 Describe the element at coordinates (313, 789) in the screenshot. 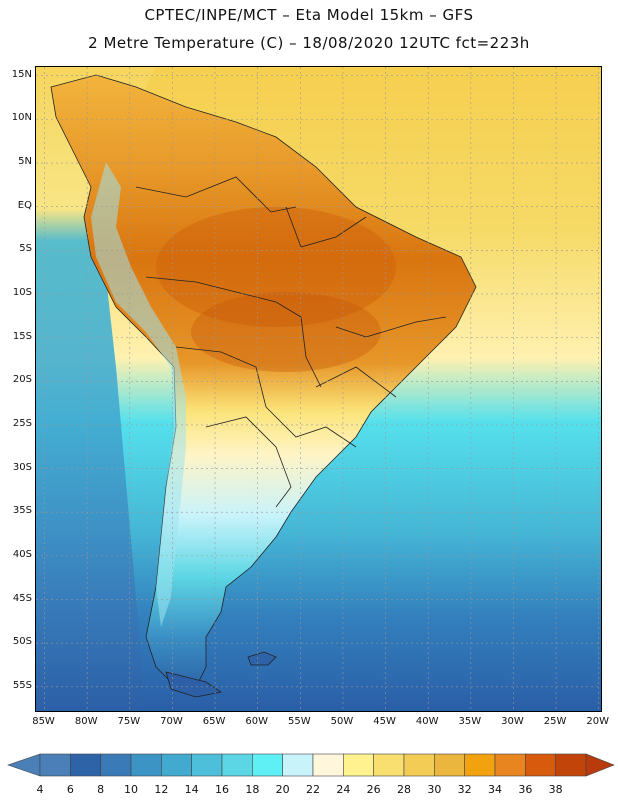

I see `colorbar-tick-label: 22` at that location.